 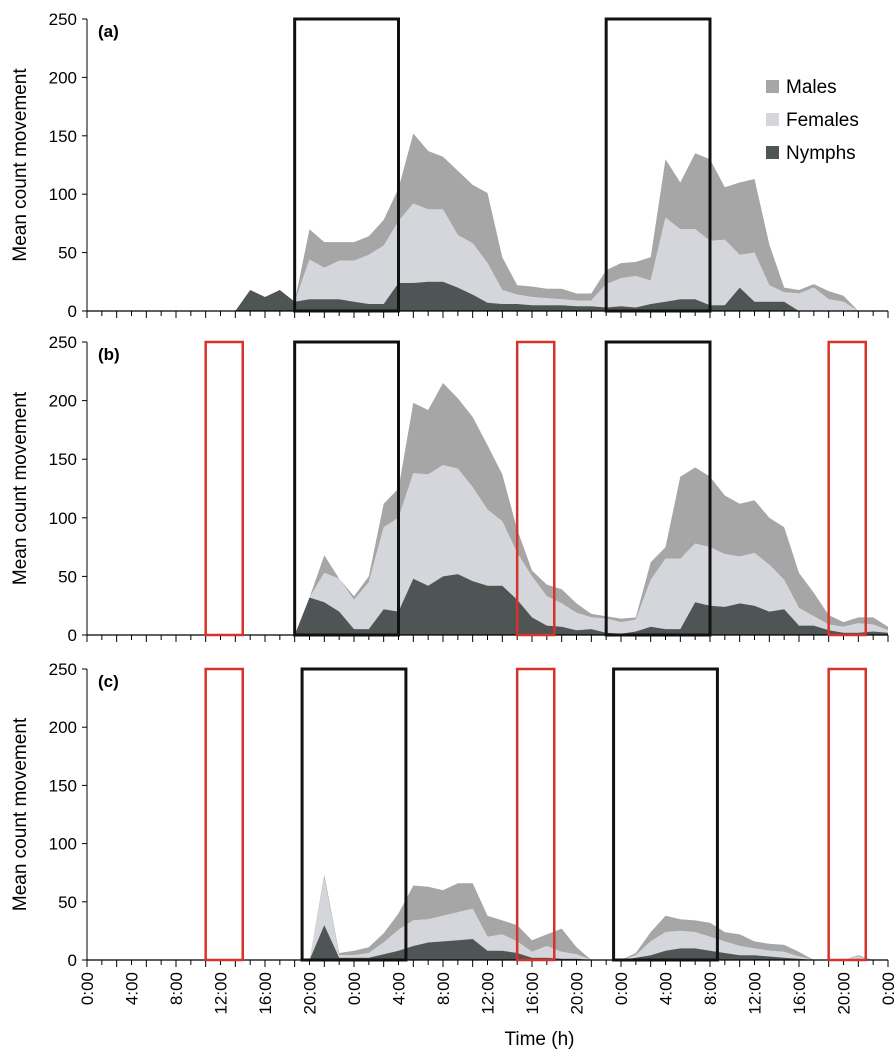 I want to click on legend-swatch-nymphs, so click(x=772, y=152).